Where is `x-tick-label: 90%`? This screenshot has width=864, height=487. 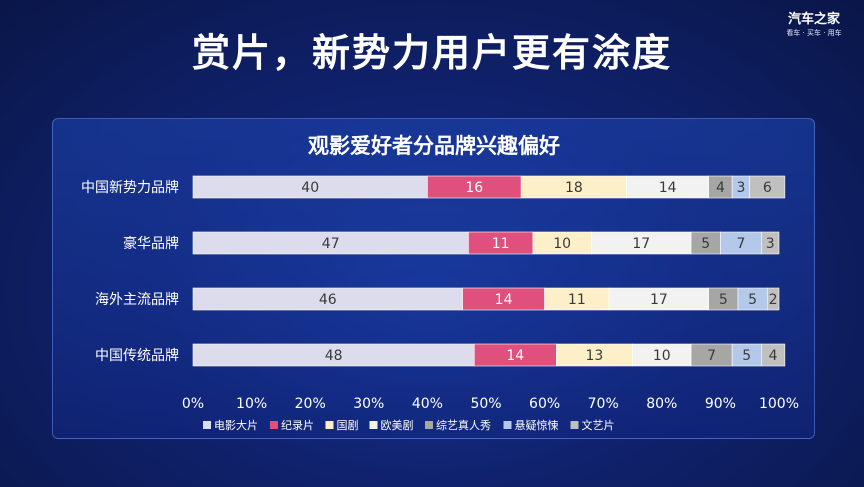 x-tick-label: 90% is located at coordinates (720, 404).